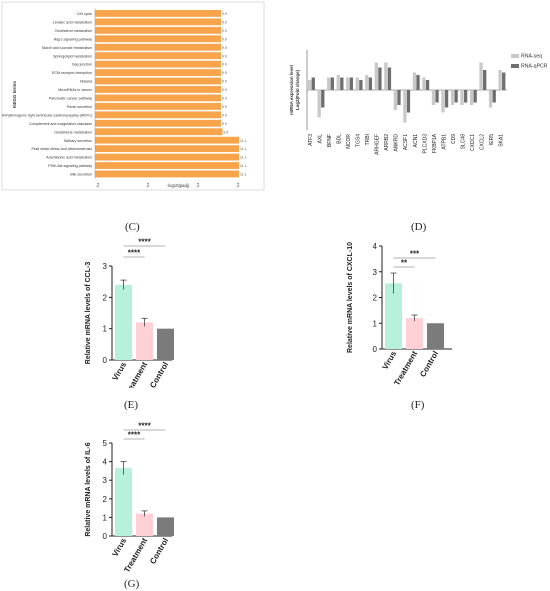 Image resolution: width=550 pixels, height=591 pixels. What do you see at coordinates (534, 67) in the screenshot?
I see `legend-label: RNA-qPCR` at bounding box center [534, 67].